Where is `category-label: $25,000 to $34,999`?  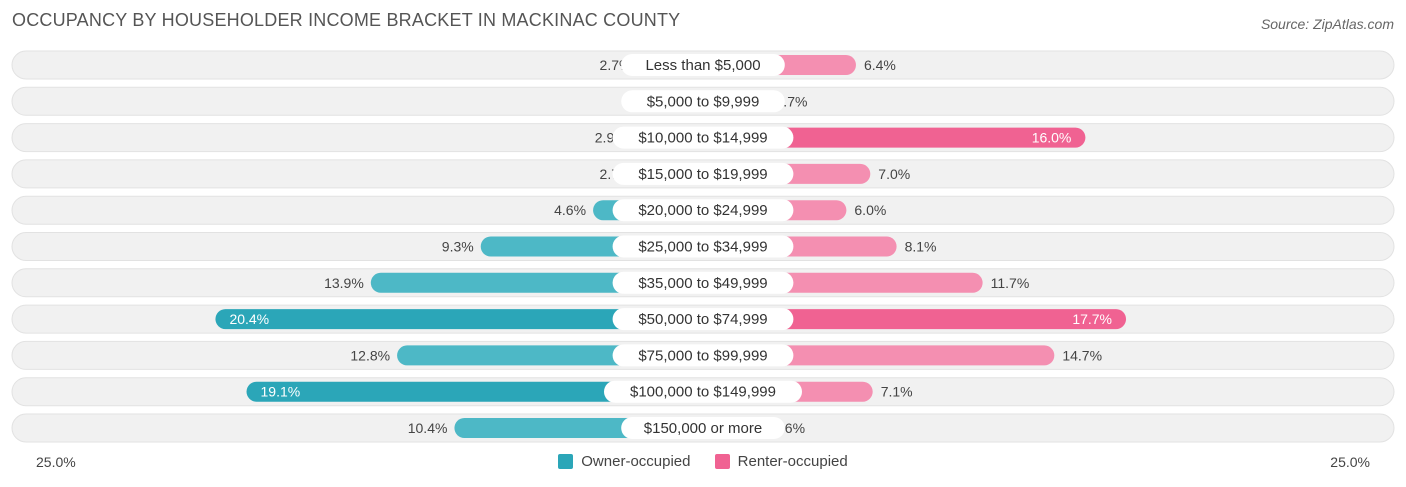 category-label: $25,000 to $34,999 is located at coordinates (702, 247).